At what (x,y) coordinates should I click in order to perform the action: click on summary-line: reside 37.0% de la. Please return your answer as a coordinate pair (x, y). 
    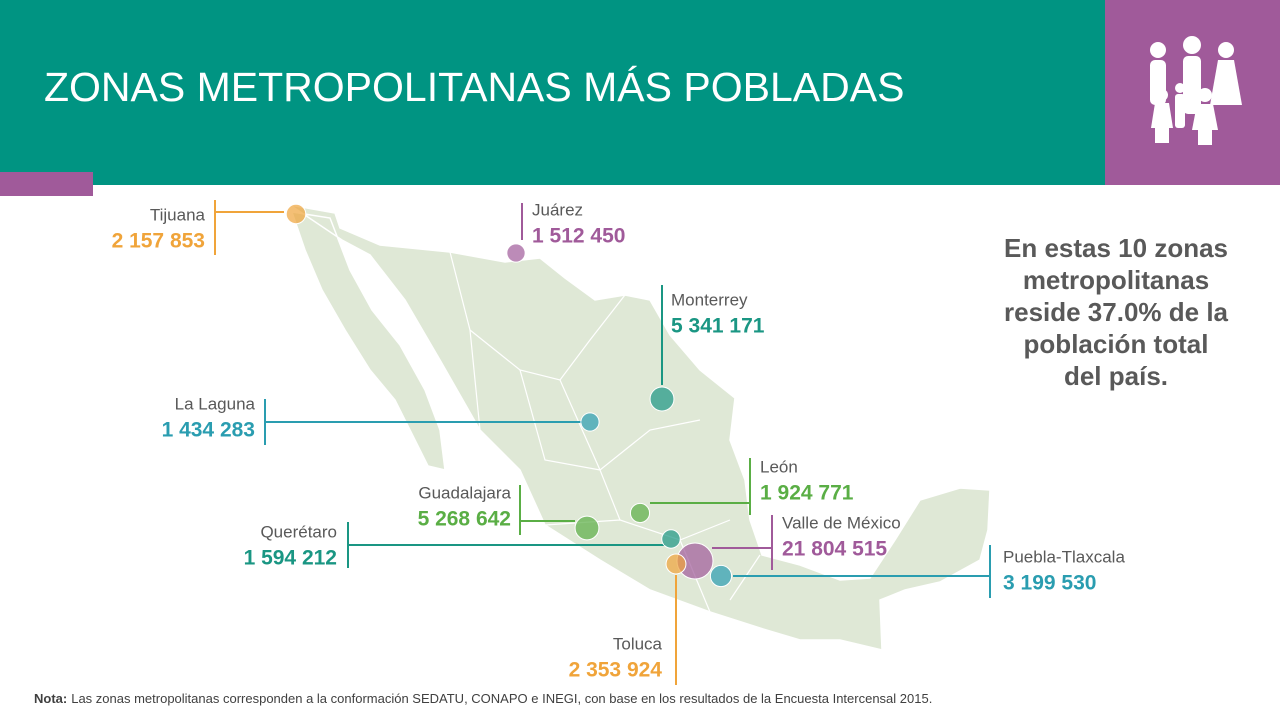
    Looking at the image, I should click on (1116, 312).